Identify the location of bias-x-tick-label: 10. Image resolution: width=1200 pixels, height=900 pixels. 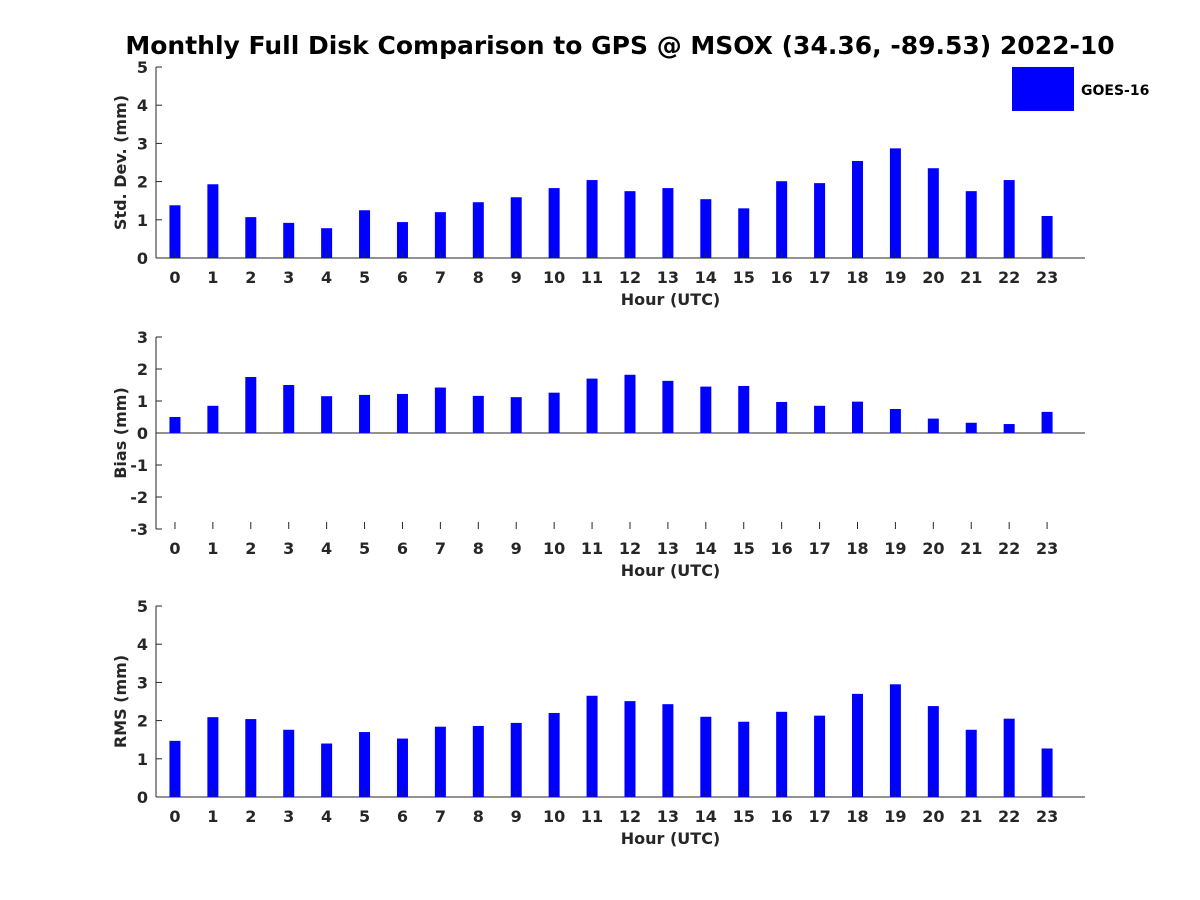
(554, 548).